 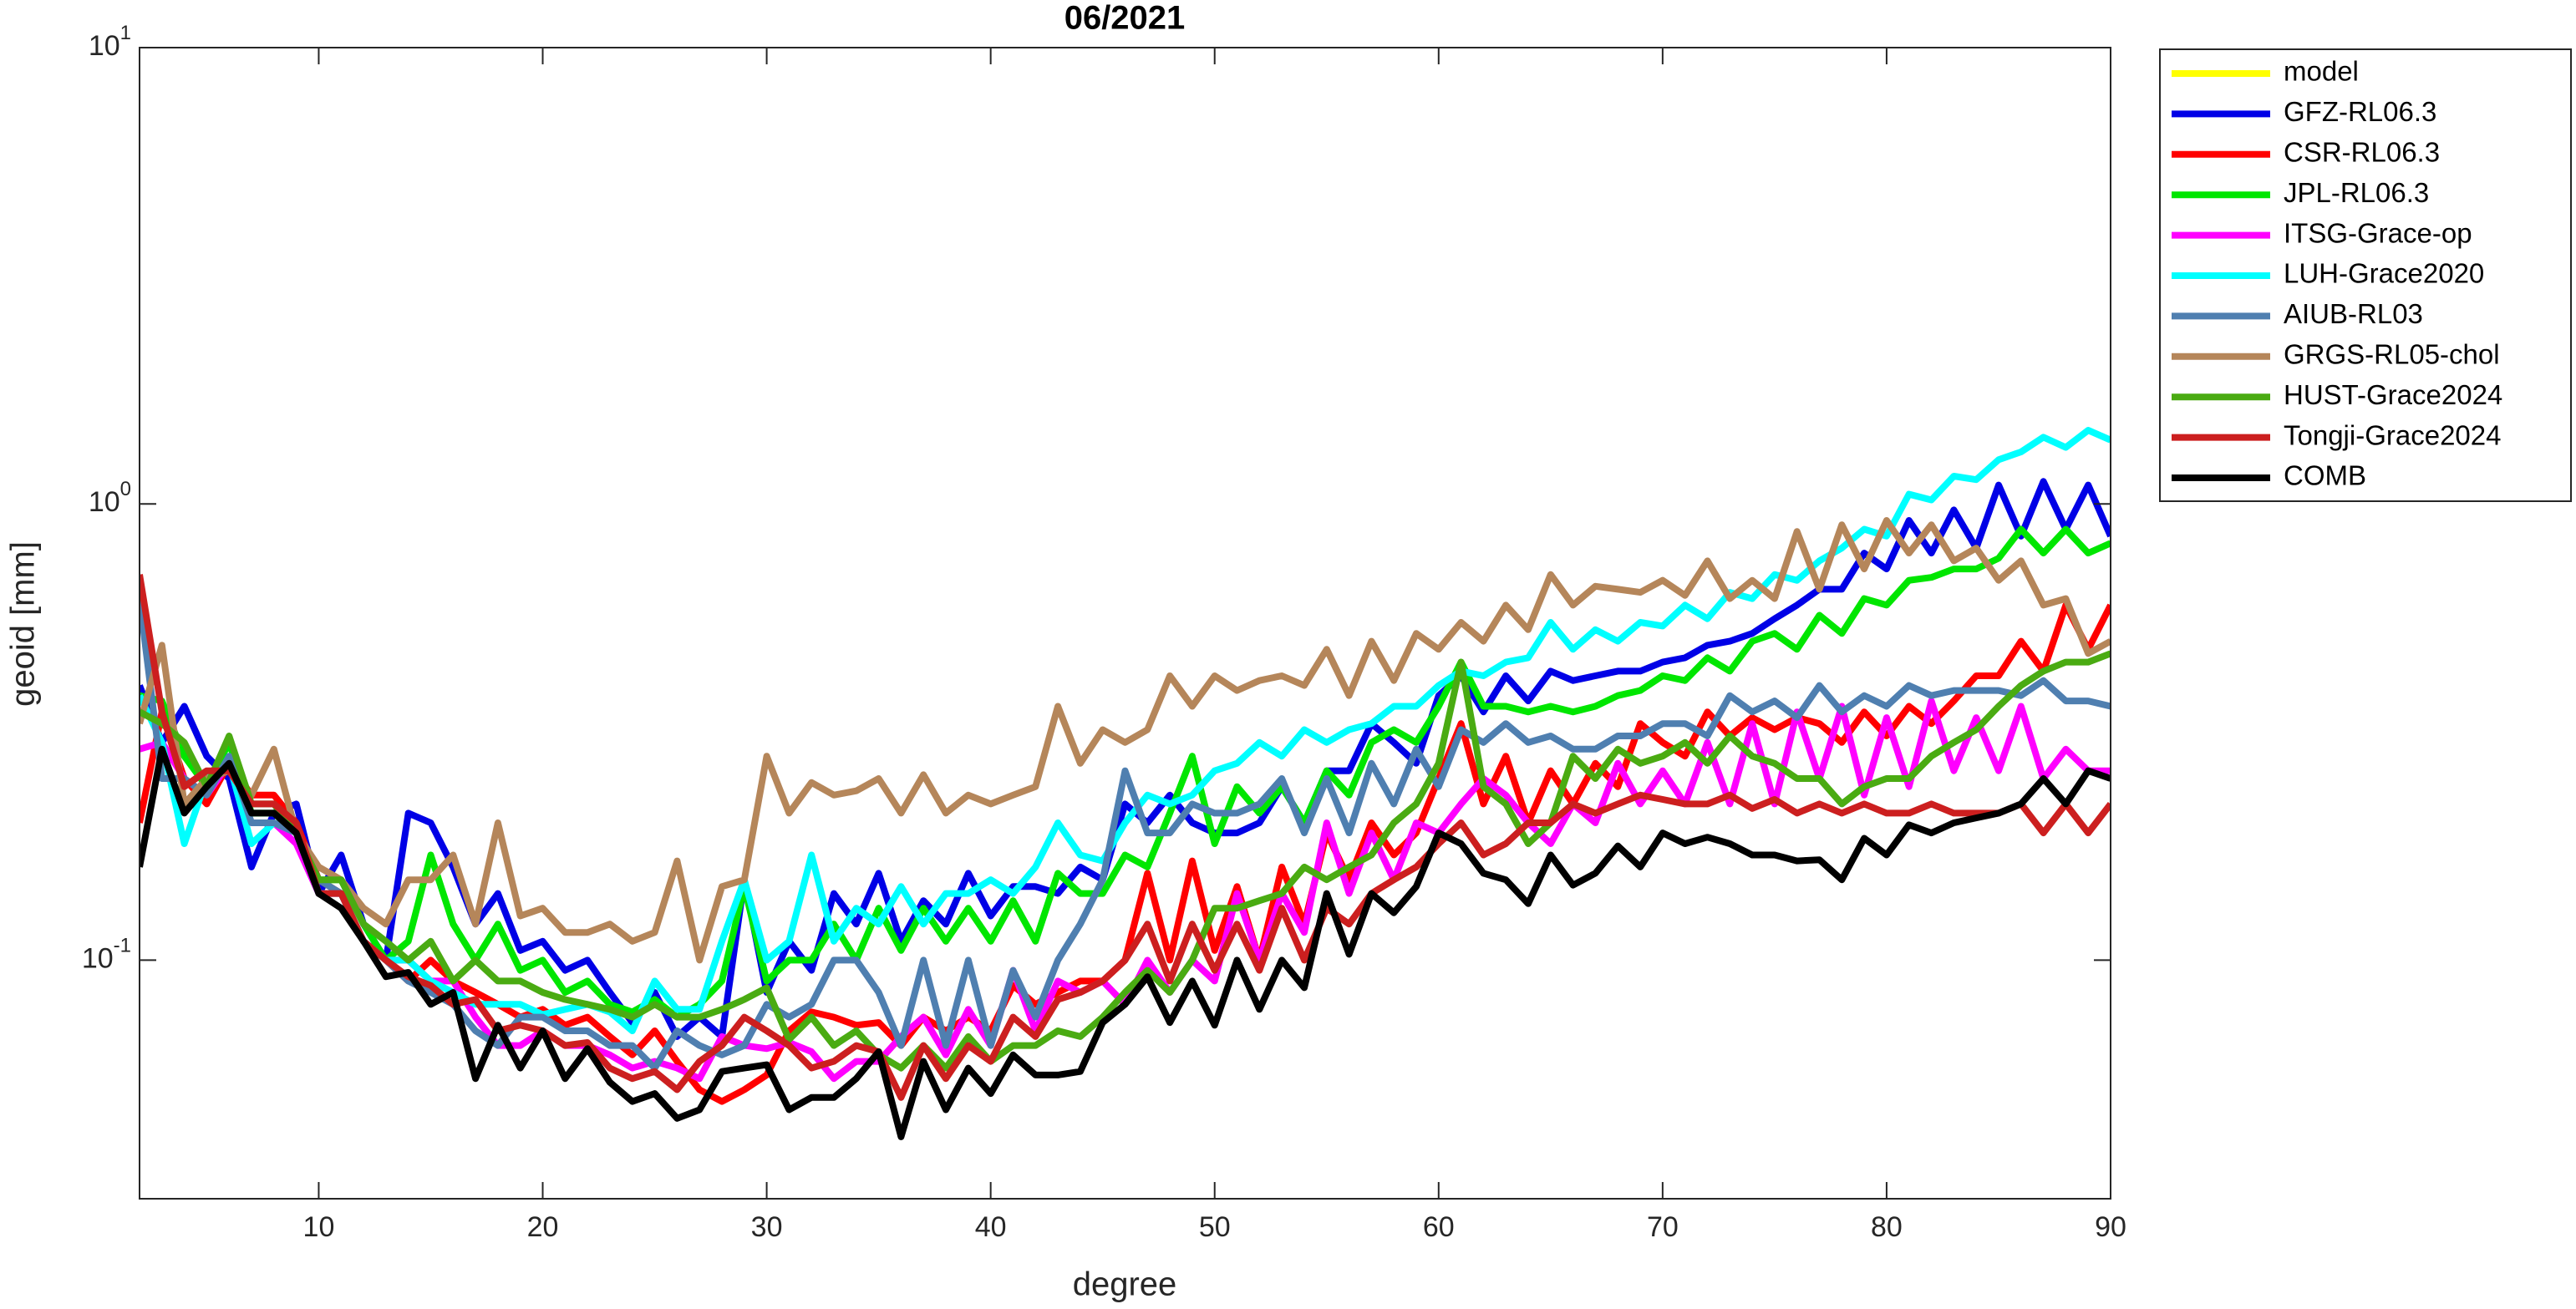 What do you see at coordinates (2325, 476) in the screenshot?
I see `legend-label: COMB` at bounding box center [2325, 476].